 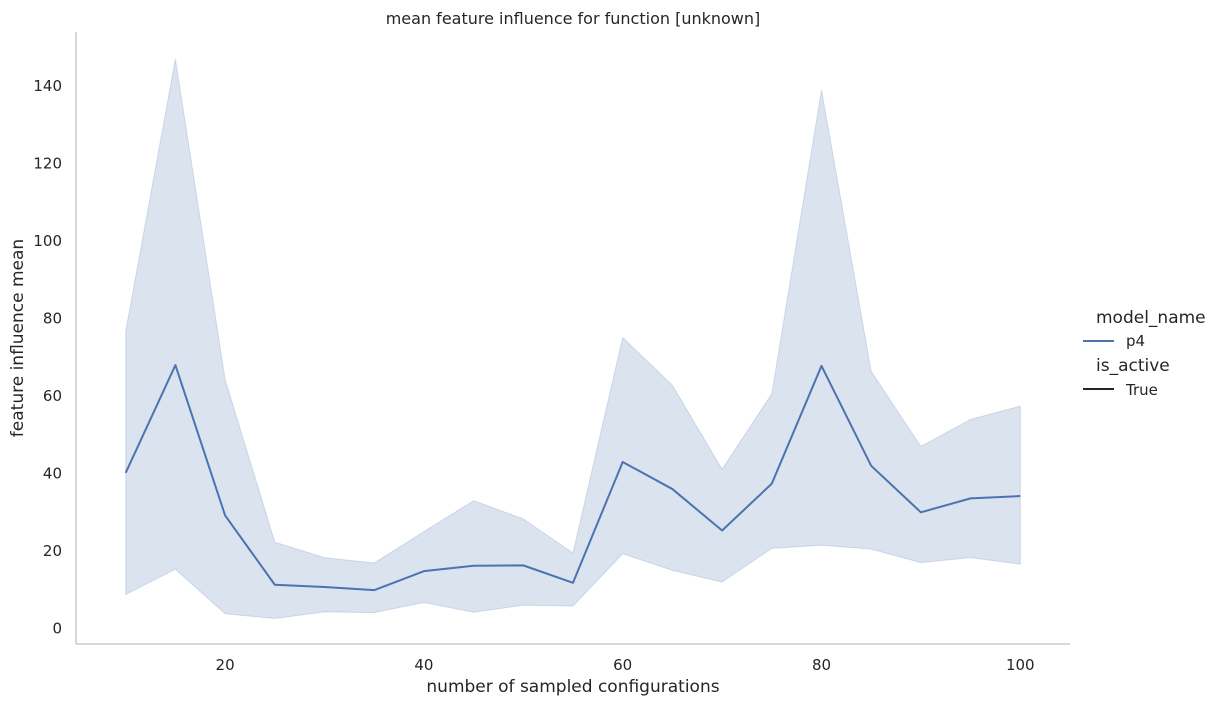 I want to click on legend-true-label: True, so click(x=1141, y=390).